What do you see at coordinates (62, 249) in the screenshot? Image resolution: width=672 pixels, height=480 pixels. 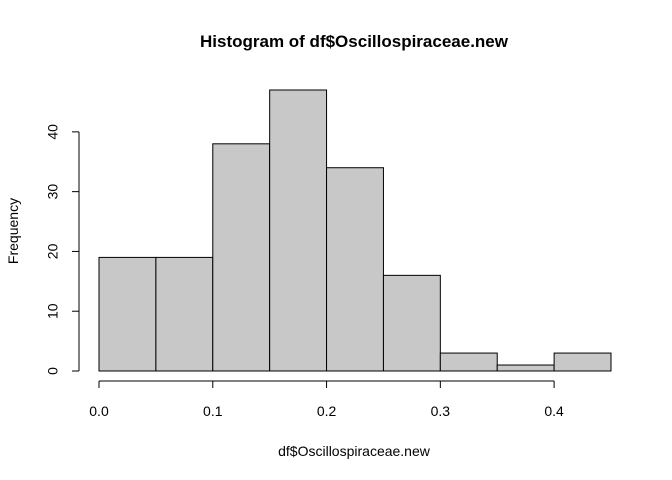 I see `y-axis: 0 10 20 30 40` at bounding box center [62, 249].